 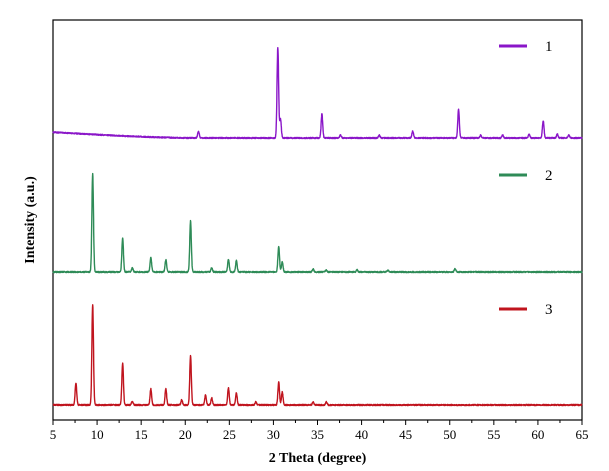 What do you see at coordinates (405, 434) in the screenshot?
I see `x-tick-label: 45` at bounding box center [405, 434].